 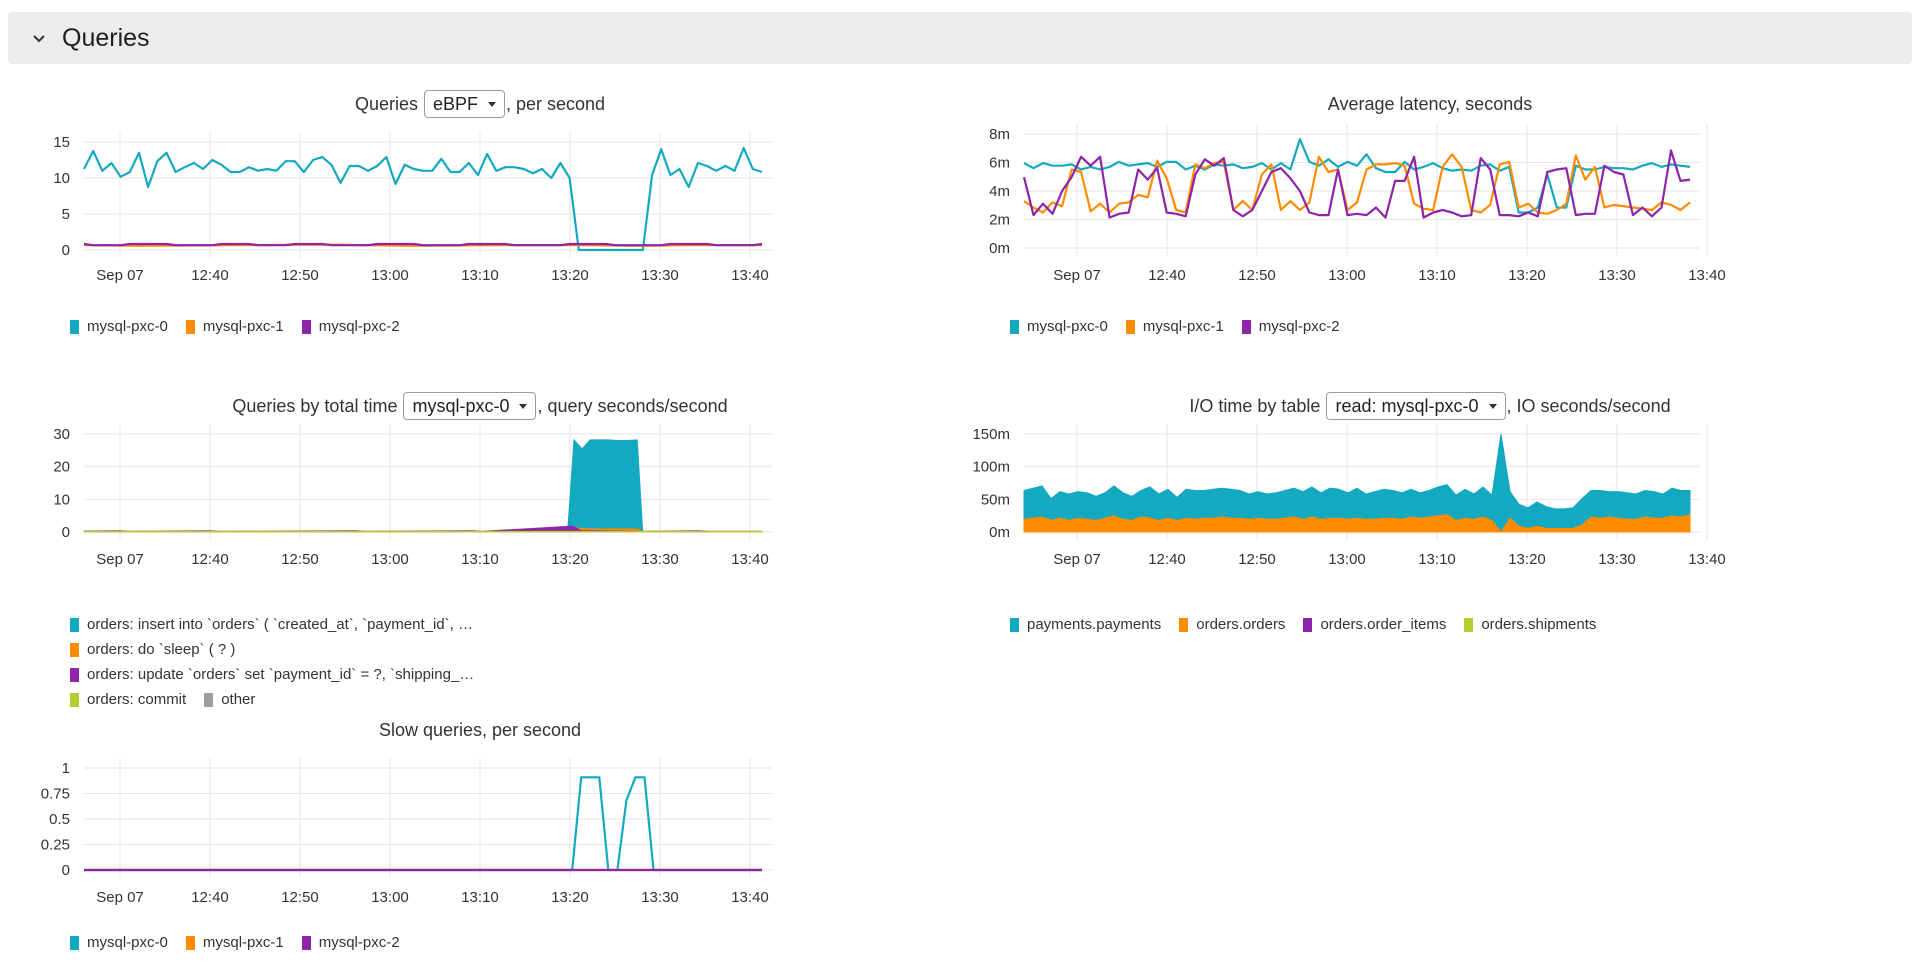 What do you see at coordinates (556, 103) in the screenshot?
I see `panel-title-suffix: , per second` at bounding box center [556, 103].